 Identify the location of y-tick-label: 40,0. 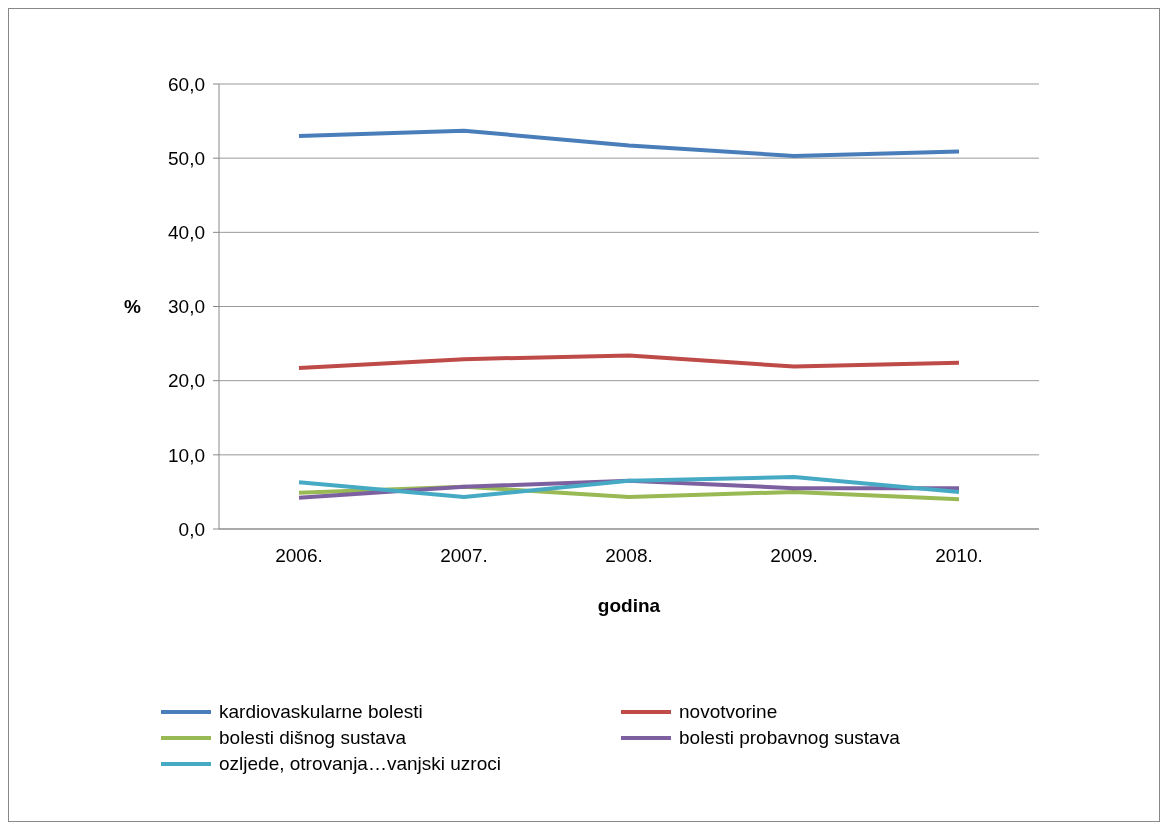
(186, 233).